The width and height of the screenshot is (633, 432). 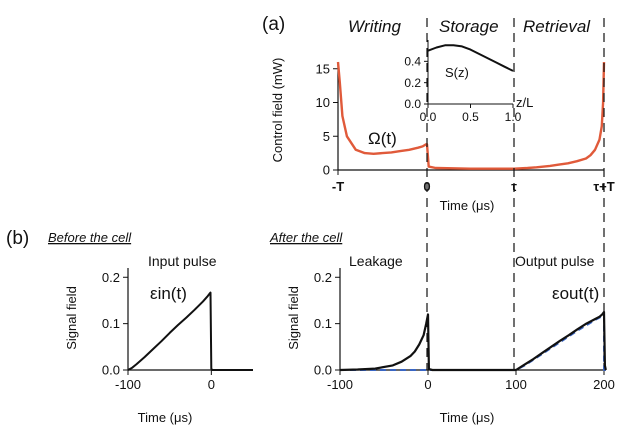 I want to click on after-cell-title: After the cell, so click(x=306, y=237).